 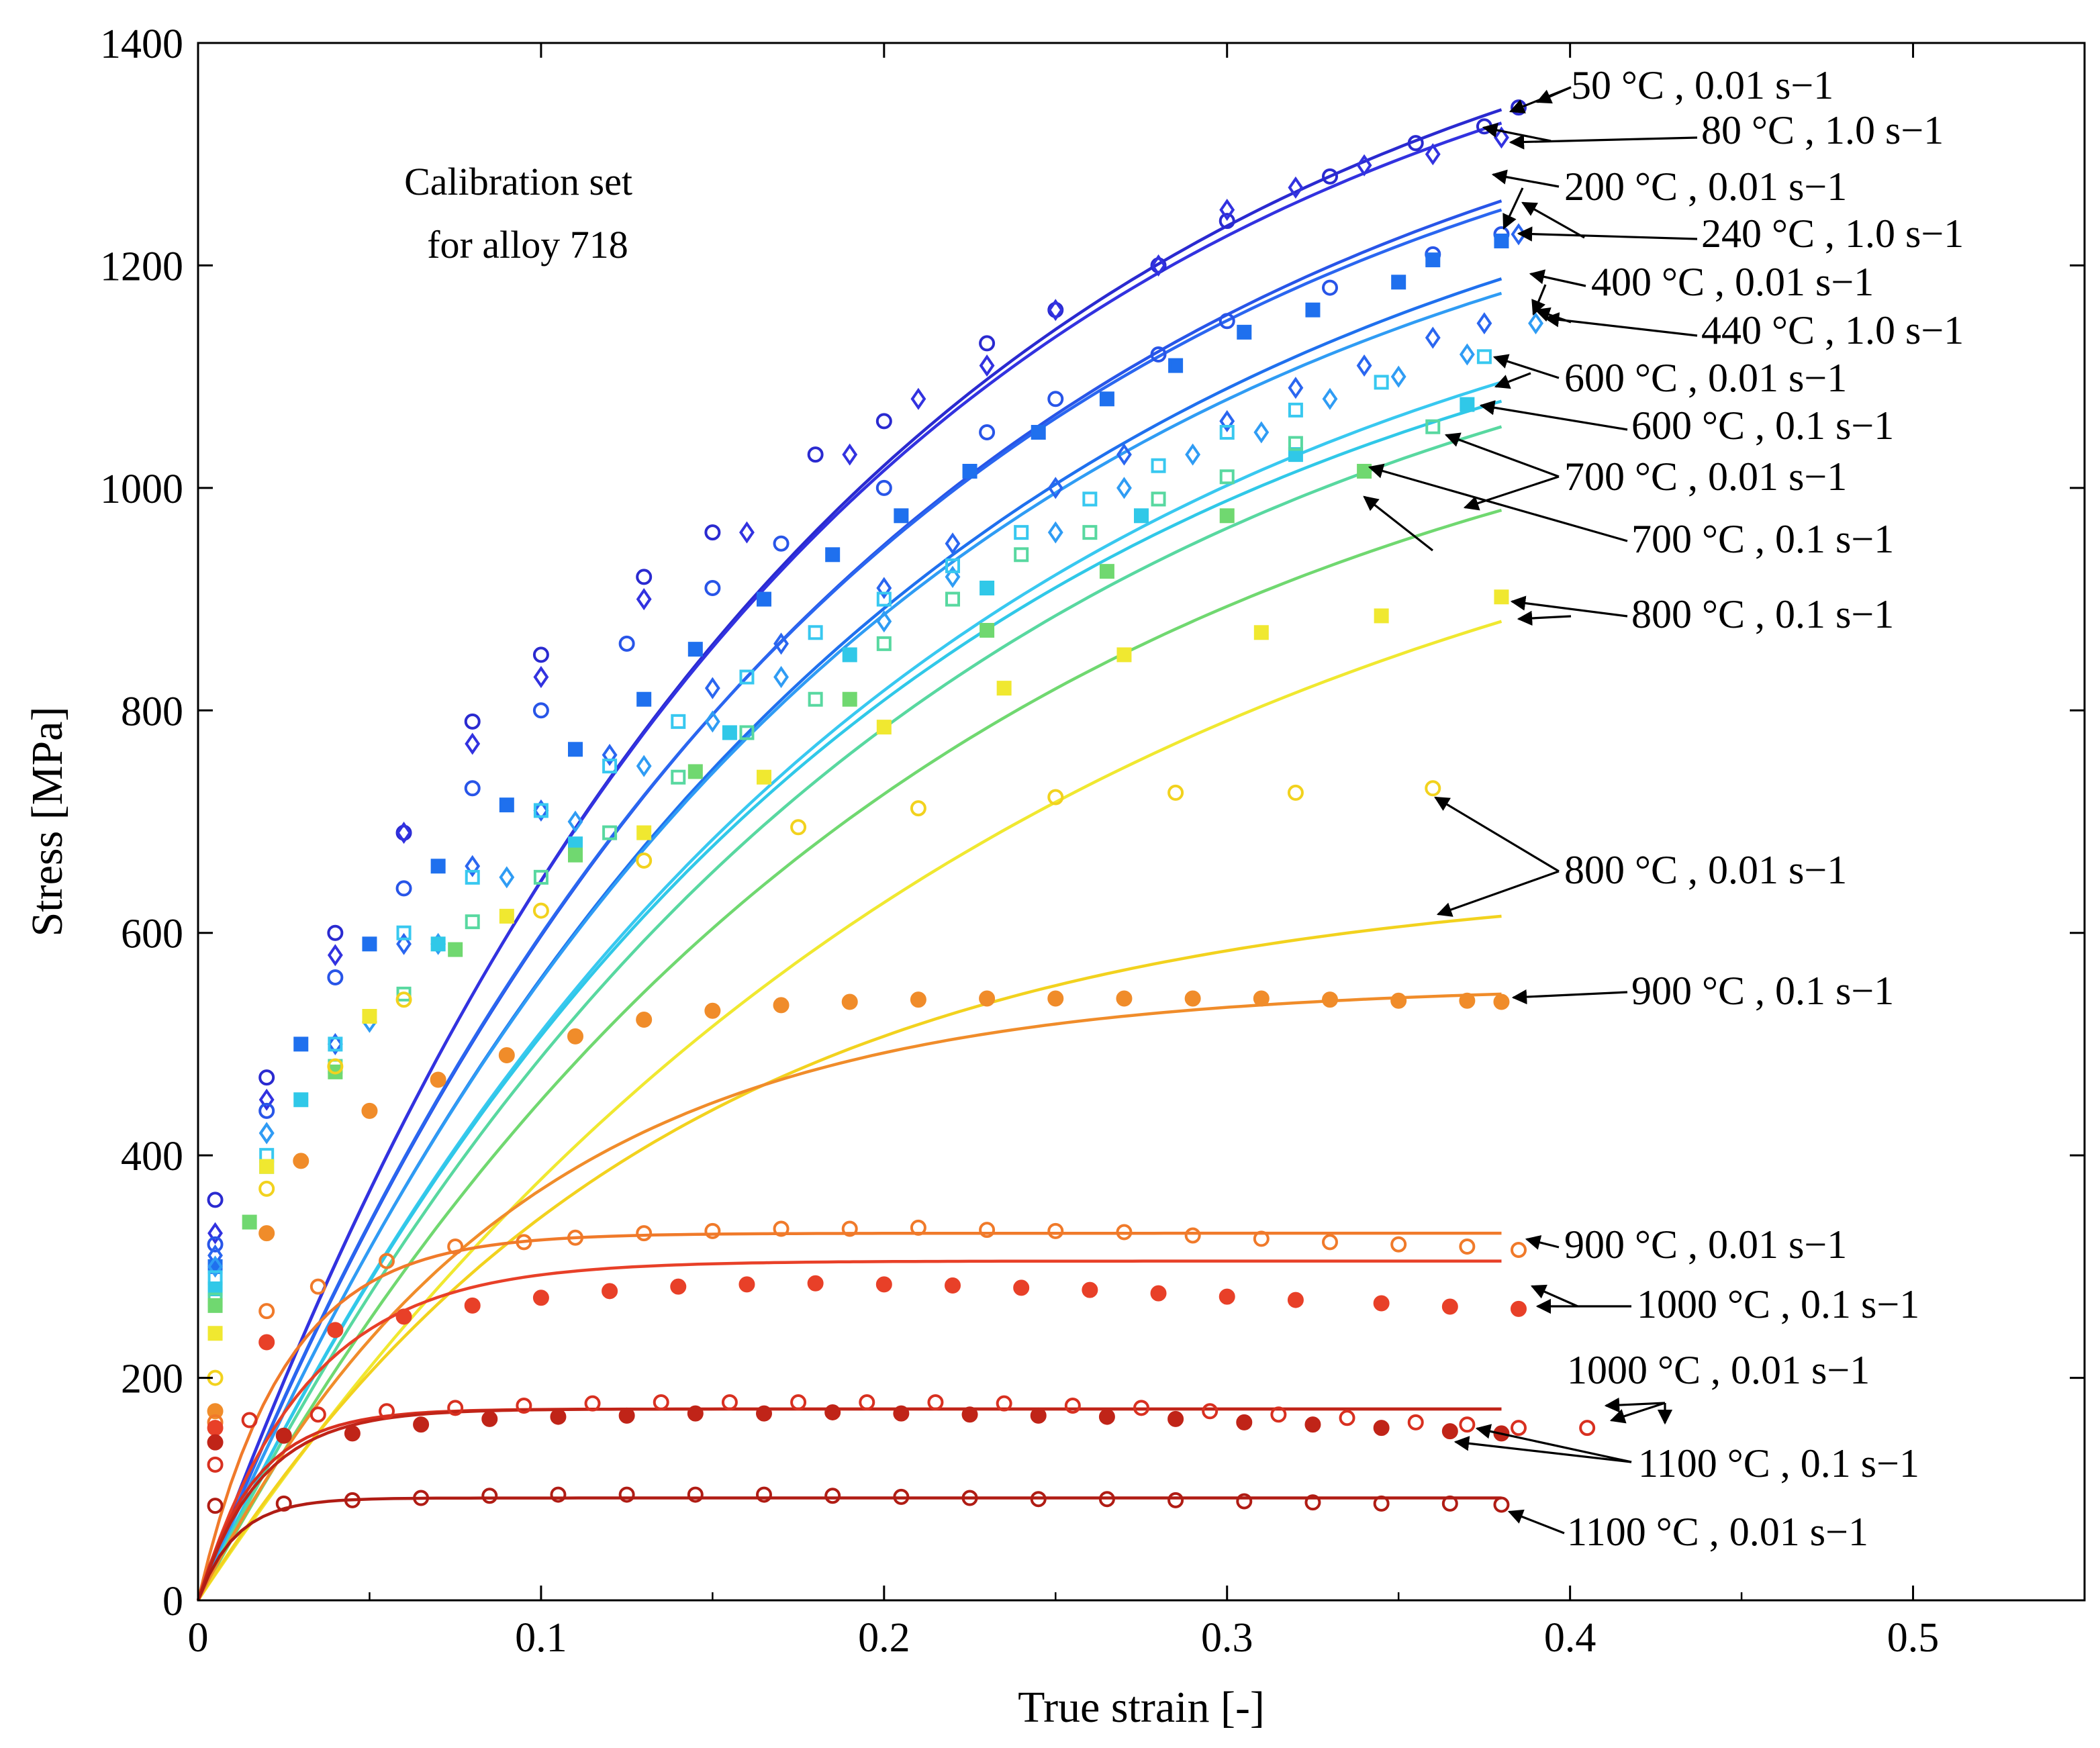 What do you see at coordinates (1762, 614) in the screenshot?
I see `series-label: 800 °C , 0.1 s−1` at bounding box center [1762, 614].